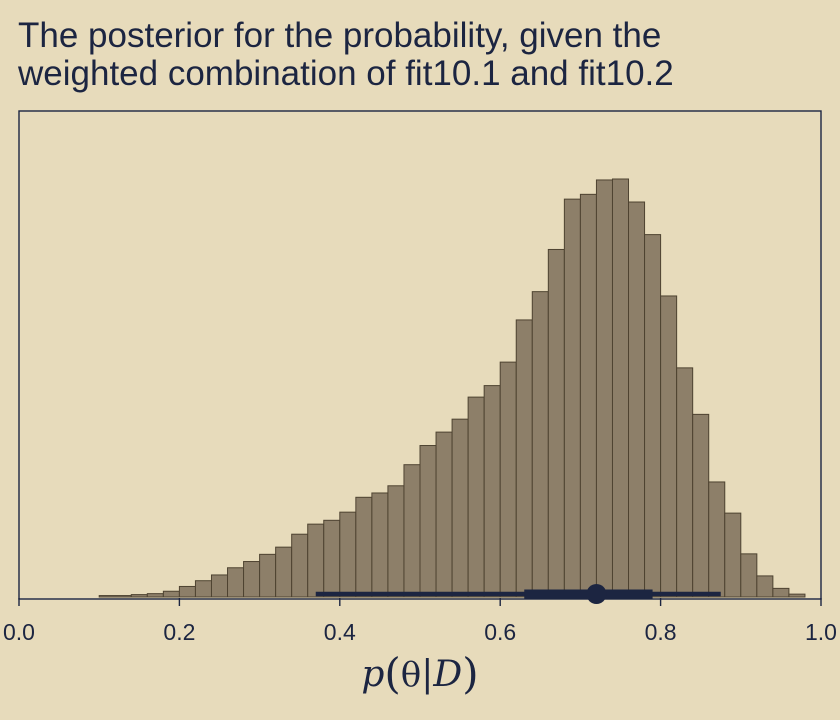 This screenshot has height=720, width=840. What do you see at coordinates (372, 674) in the screenshot?
I see `xlabel-p: p` at bounding box center [372, 674].